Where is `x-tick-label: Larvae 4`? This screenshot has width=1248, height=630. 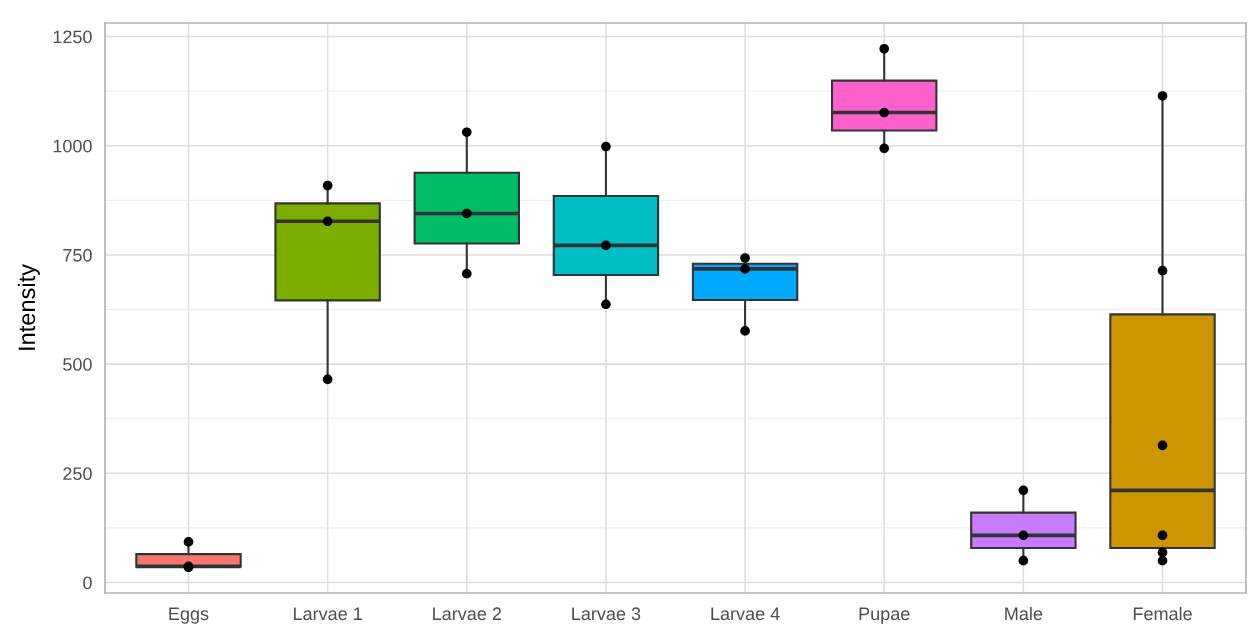 x-tick-label: Larvae 4 is located at coordinates (745, 614).